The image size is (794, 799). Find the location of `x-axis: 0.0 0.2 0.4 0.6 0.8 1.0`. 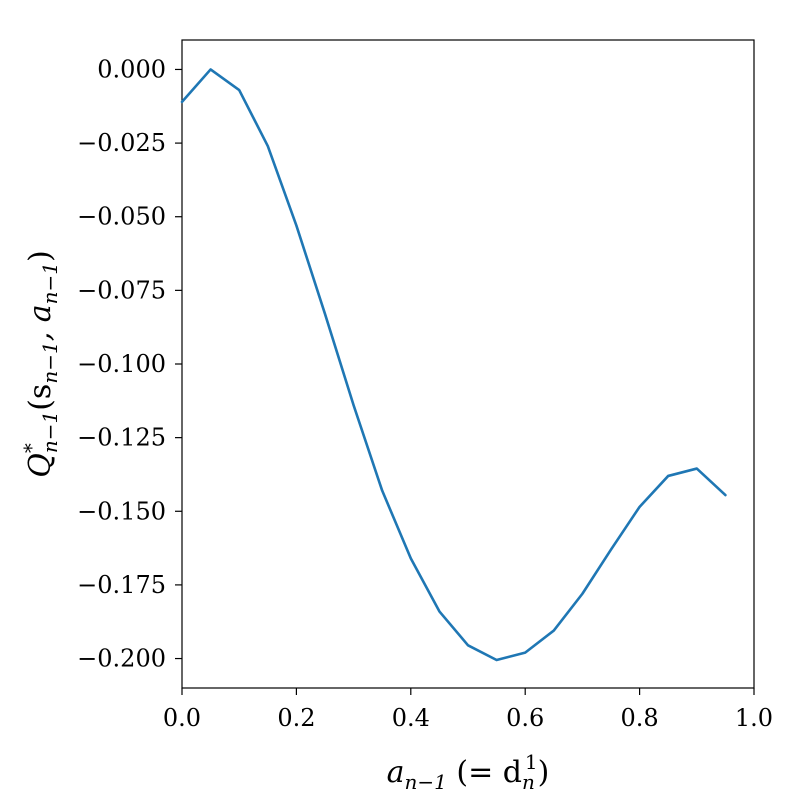

x-axis: 0.0 0.2 0.4 0.6 0.8 1.0 is located at coordinates (468, 710).